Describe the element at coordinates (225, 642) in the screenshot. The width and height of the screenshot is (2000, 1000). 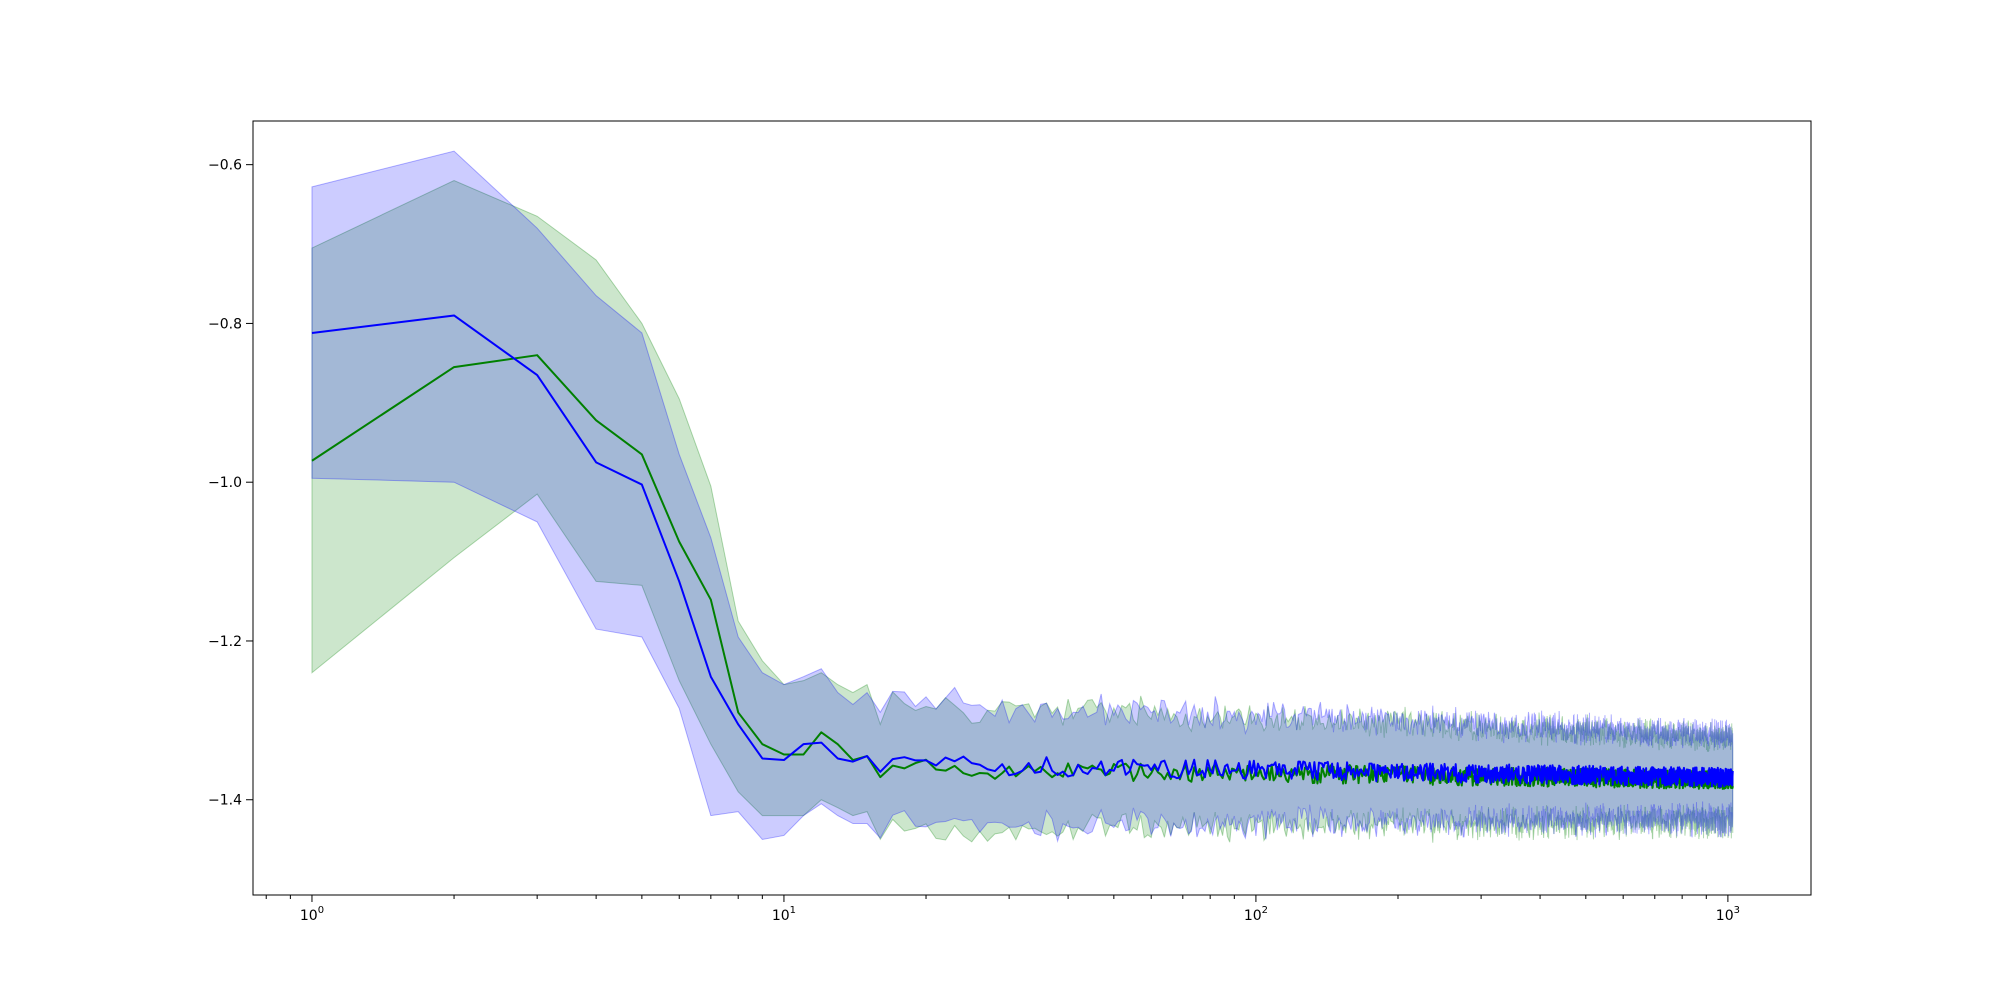
I see `y-tick-label: −1.2` at that location.